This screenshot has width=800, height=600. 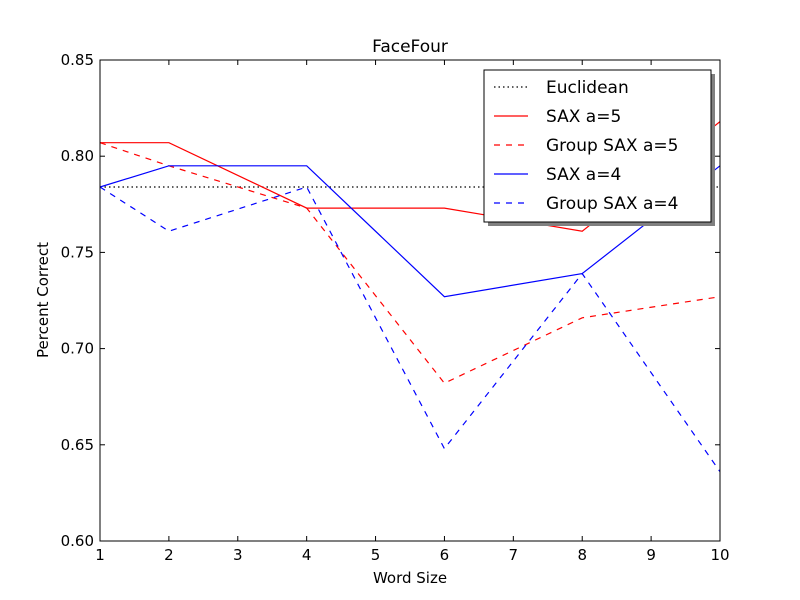 What do you see at coordinates (445, 555) in the screenshot?
I see `x-tick-label: 6` at bounding box center [445, 555].